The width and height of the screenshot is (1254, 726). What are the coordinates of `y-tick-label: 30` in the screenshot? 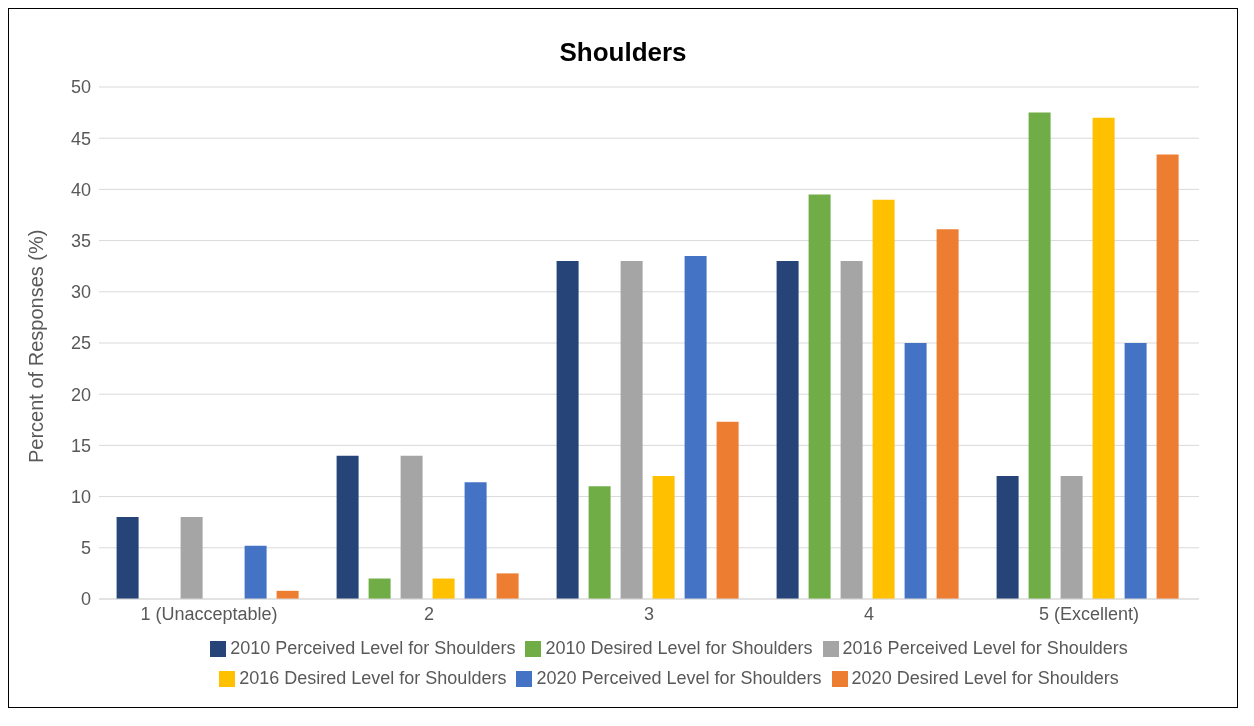 It's located at (80, 292).